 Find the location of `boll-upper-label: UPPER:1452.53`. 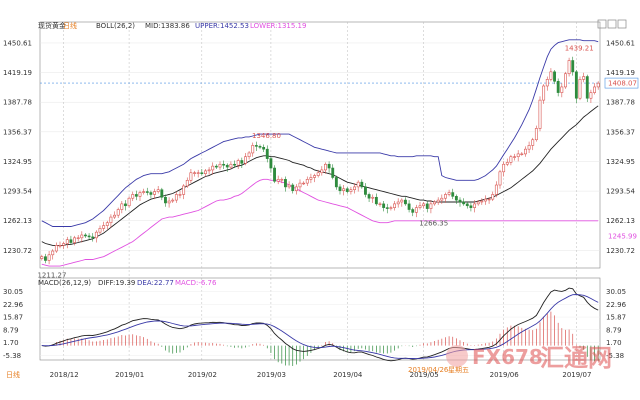

boll-upper-label: UPPER:1452.53 is located at coordinates (222, 26).